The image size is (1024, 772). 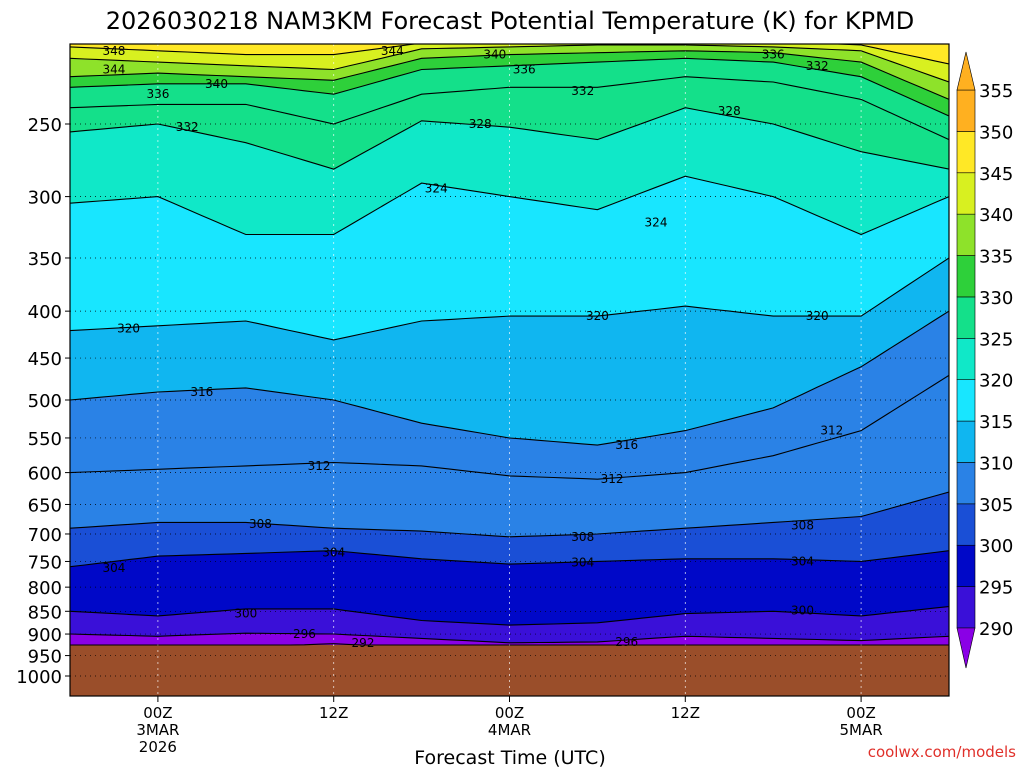 What do you see at coordinates (187, 127) in the screenshot?
I see `contour-label-10: 332` at bounding box center [187, 127].